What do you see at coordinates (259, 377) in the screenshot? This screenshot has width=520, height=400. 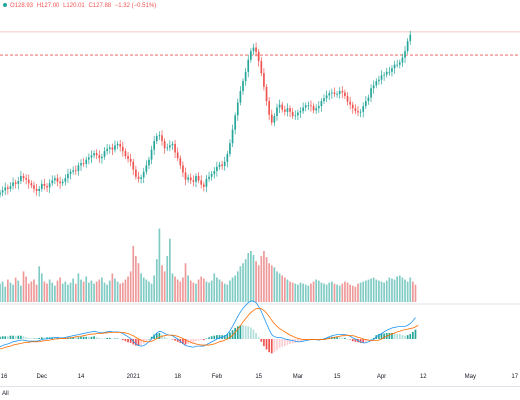 I see `x-tick-label: 15` at bounding box center [259, 377].